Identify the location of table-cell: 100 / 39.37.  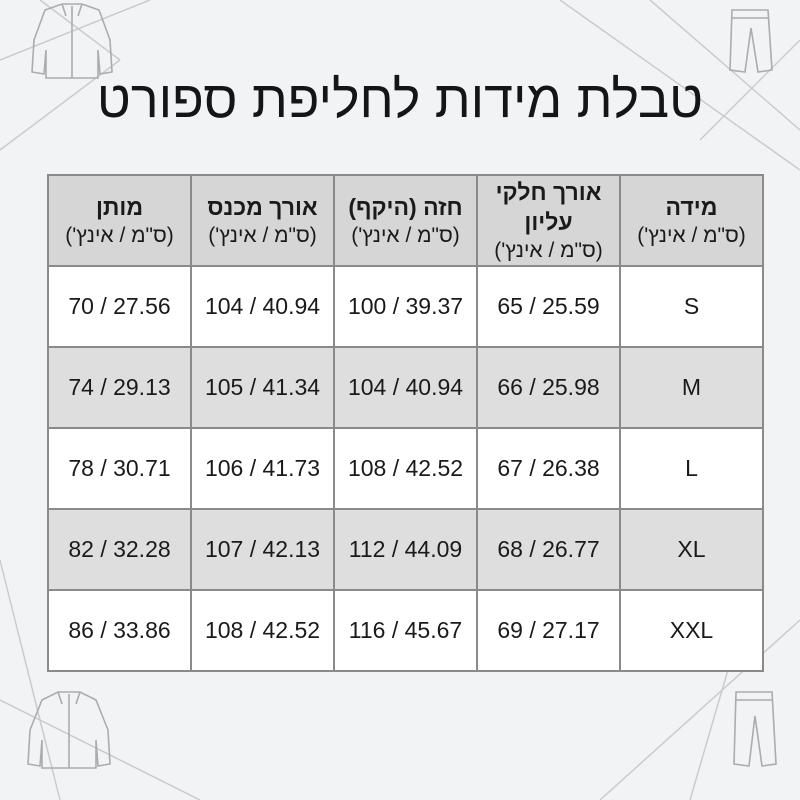
(405, 306).